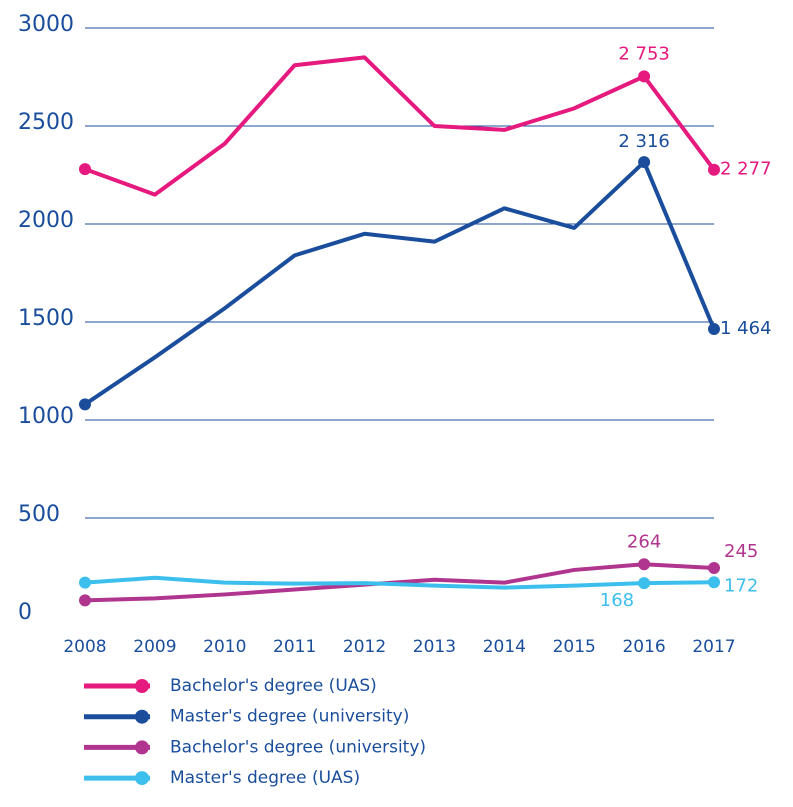  Describe the element at coordinates (289, 717) in the screenshot. I see `legend-label: Master's degree (university)` at that location.